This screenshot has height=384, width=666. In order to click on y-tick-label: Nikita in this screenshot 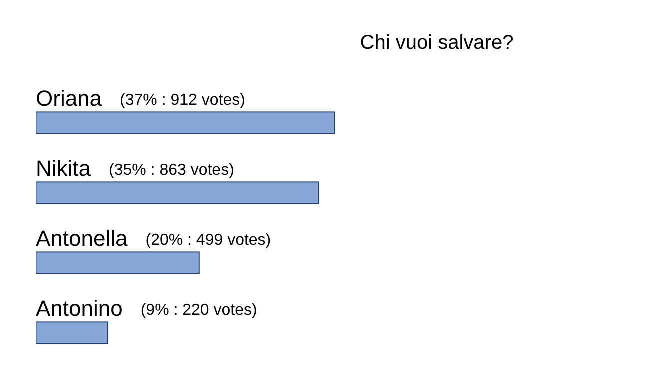, I will do `click(64, 168)`.